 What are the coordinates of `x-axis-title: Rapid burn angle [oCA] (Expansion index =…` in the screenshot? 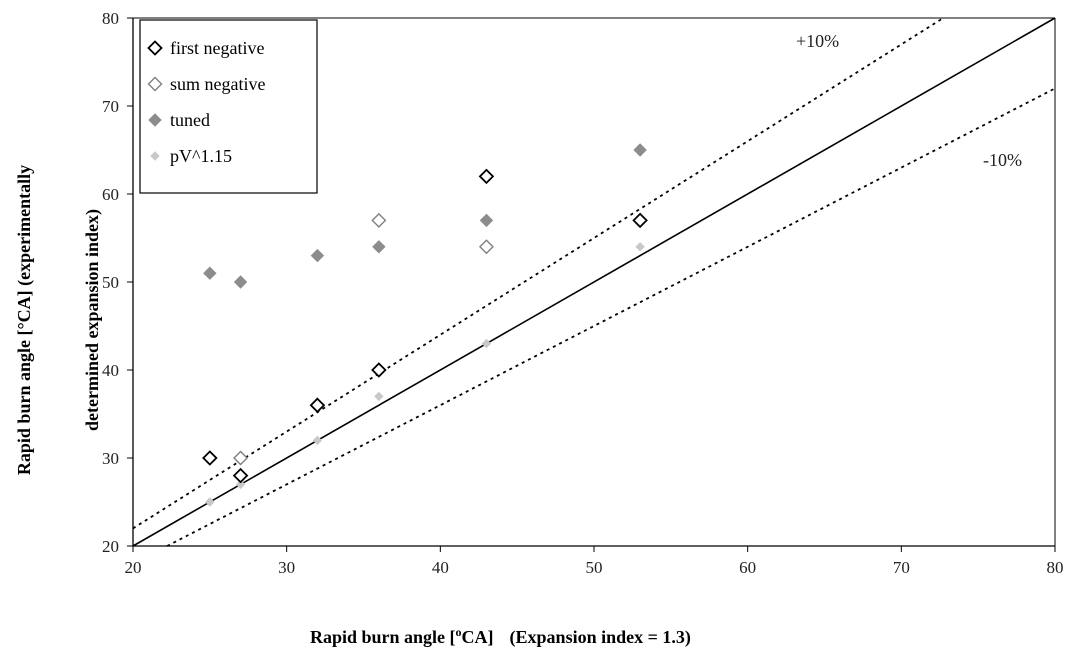 It's located at (500, 636).